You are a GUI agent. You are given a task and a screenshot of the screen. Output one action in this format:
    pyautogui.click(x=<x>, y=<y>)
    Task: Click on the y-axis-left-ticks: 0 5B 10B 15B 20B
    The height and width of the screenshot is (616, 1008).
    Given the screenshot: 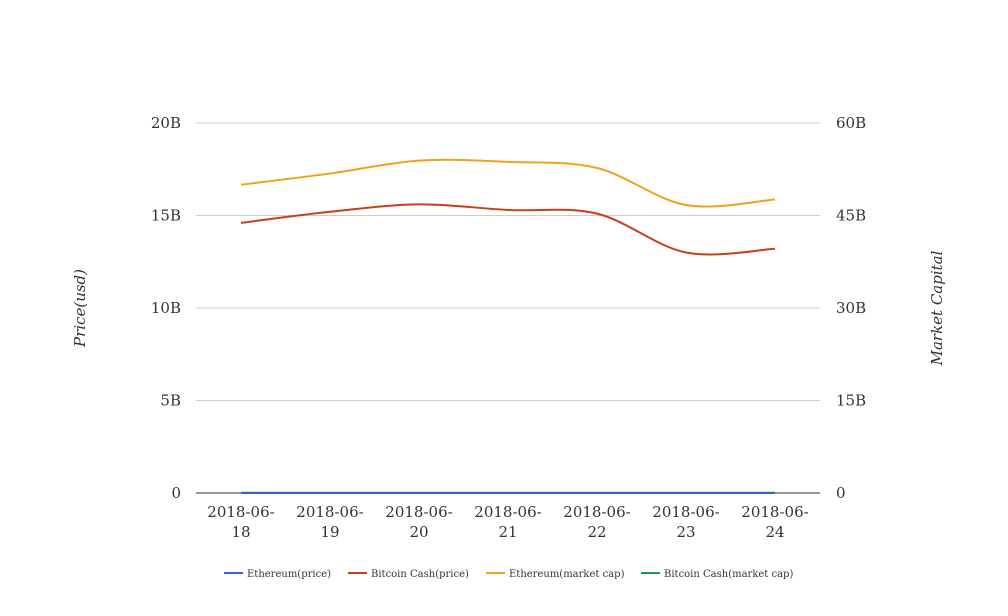 What is the action you would take?
    pyautogui.click(x=166, y=308)
    